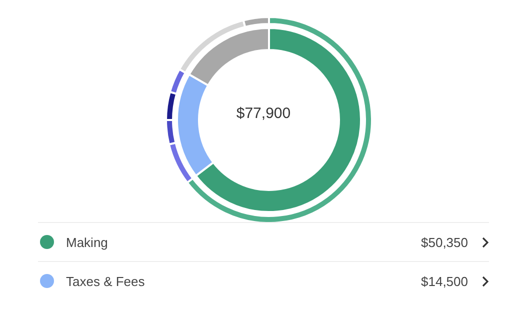 This screenshot has width=527, height=312. What do you see at coordinates (106, 281) in the screenshot?
I see `legend-label: Taxes & Fees` at bounding box center [106, 281].